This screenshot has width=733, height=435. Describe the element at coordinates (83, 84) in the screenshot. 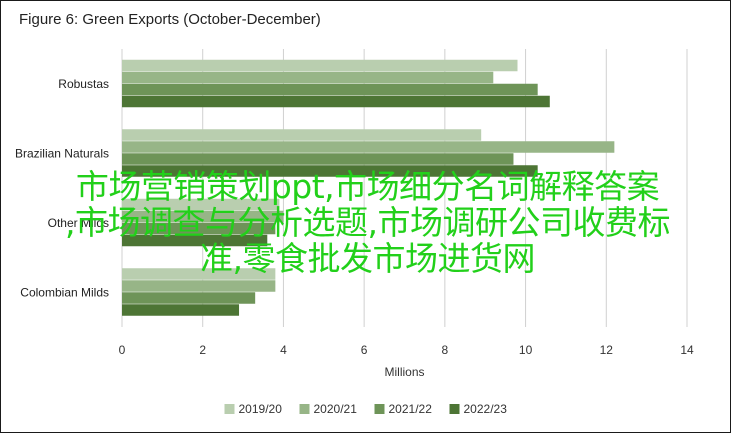

I see `category-label: Robustas` at that location.